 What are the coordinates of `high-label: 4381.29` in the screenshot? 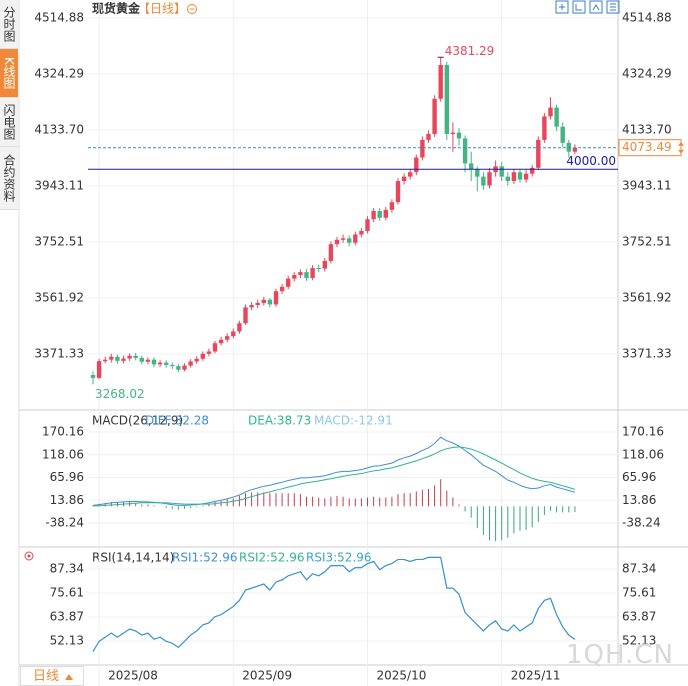 It's located at (470, 51).